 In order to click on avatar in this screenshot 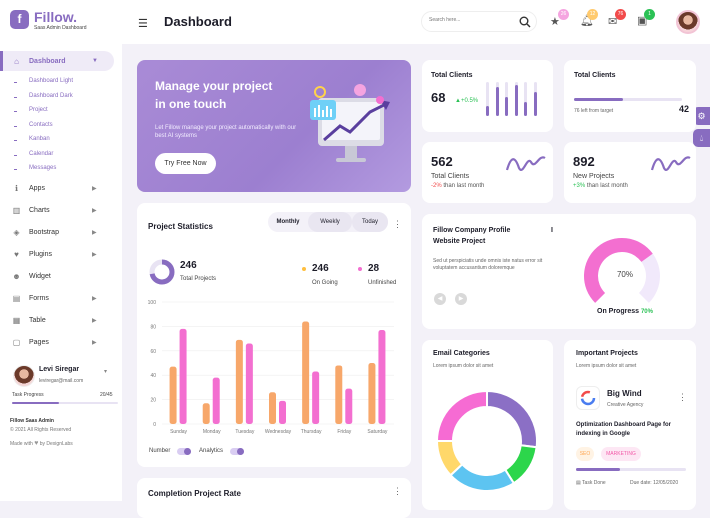, I will do `click(24, 376)`.